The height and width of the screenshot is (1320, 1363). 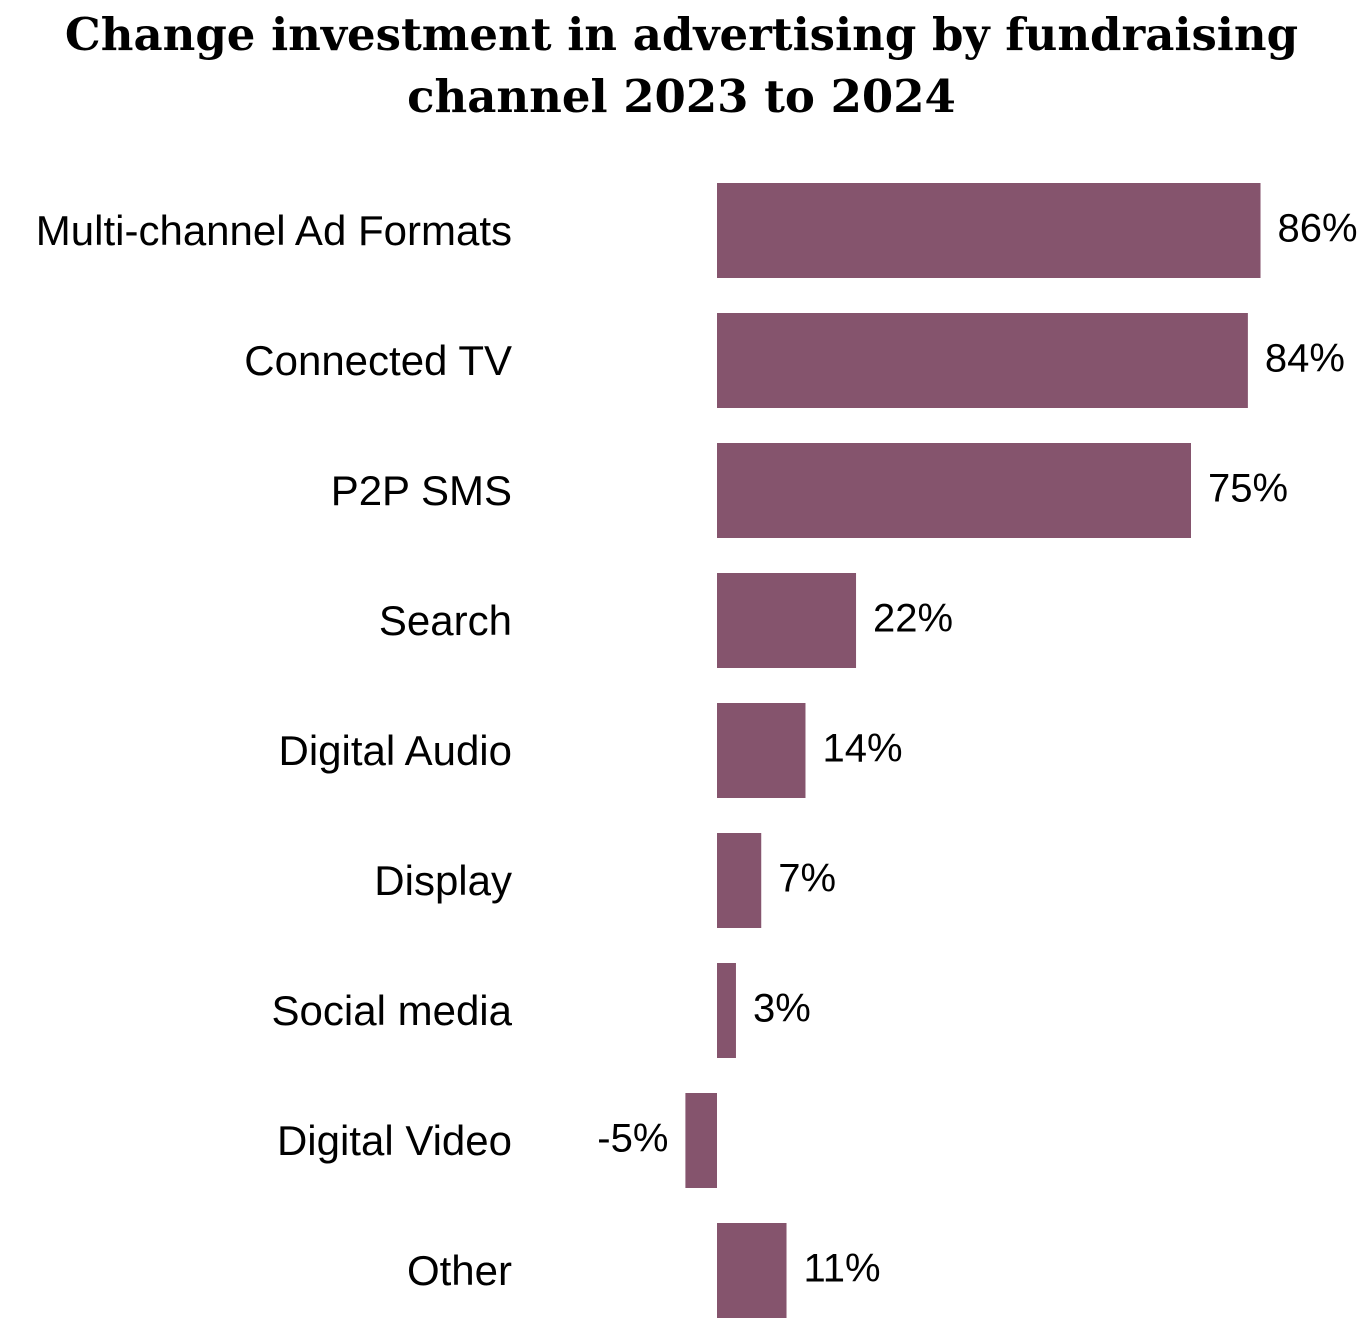 I want to click on category-label-display: Display, so click(x=443, y=880).